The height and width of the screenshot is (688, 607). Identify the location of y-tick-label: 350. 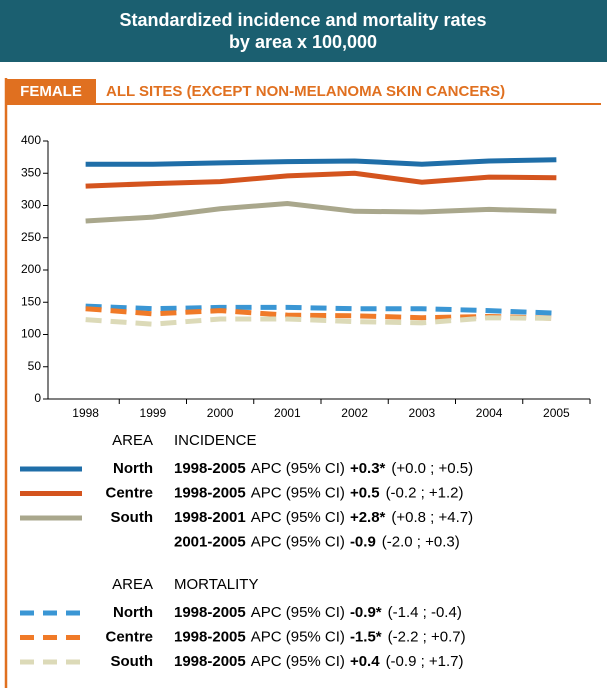
(31, 172).